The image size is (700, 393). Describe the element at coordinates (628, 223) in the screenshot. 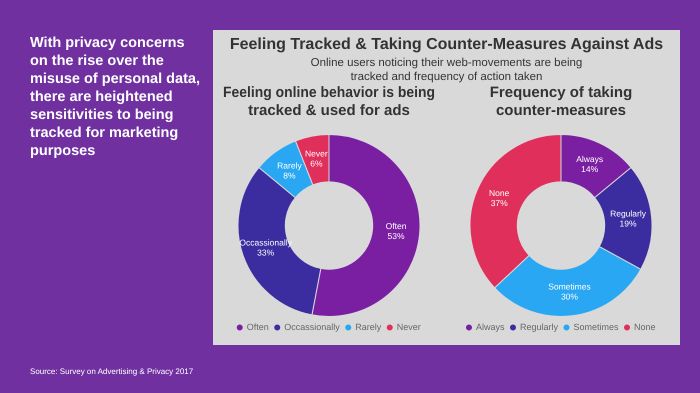

I see `data-label: 19%` at that location.